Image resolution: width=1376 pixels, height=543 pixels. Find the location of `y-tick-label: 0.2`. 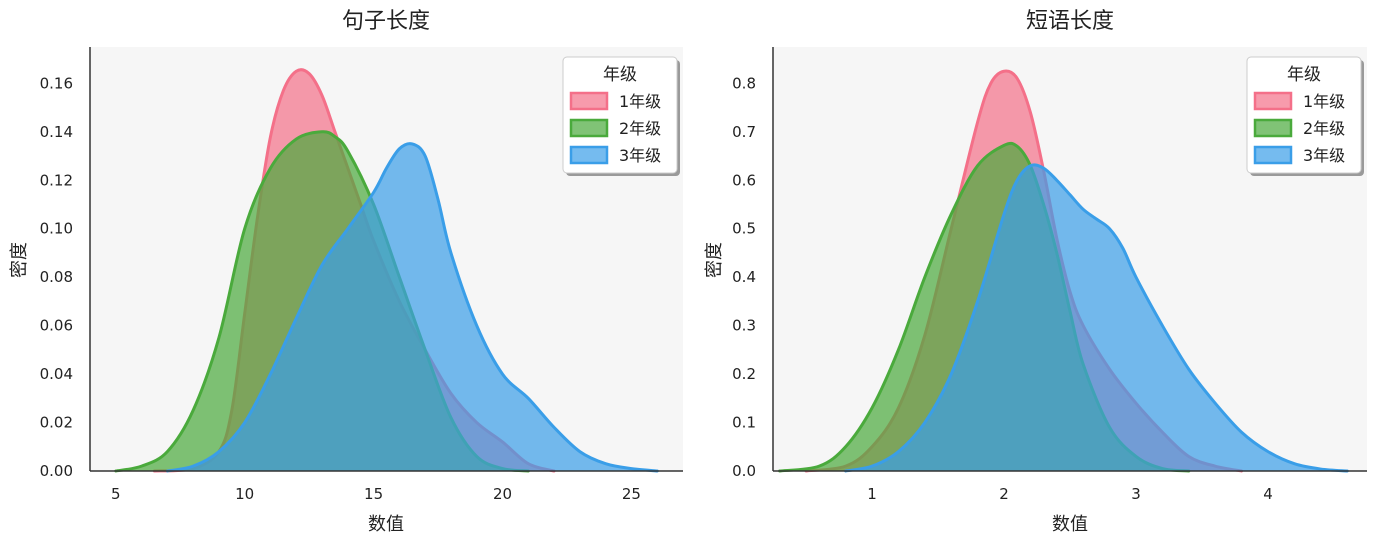

y-tick-label: 0.2 is located at coordinates (744, 374).